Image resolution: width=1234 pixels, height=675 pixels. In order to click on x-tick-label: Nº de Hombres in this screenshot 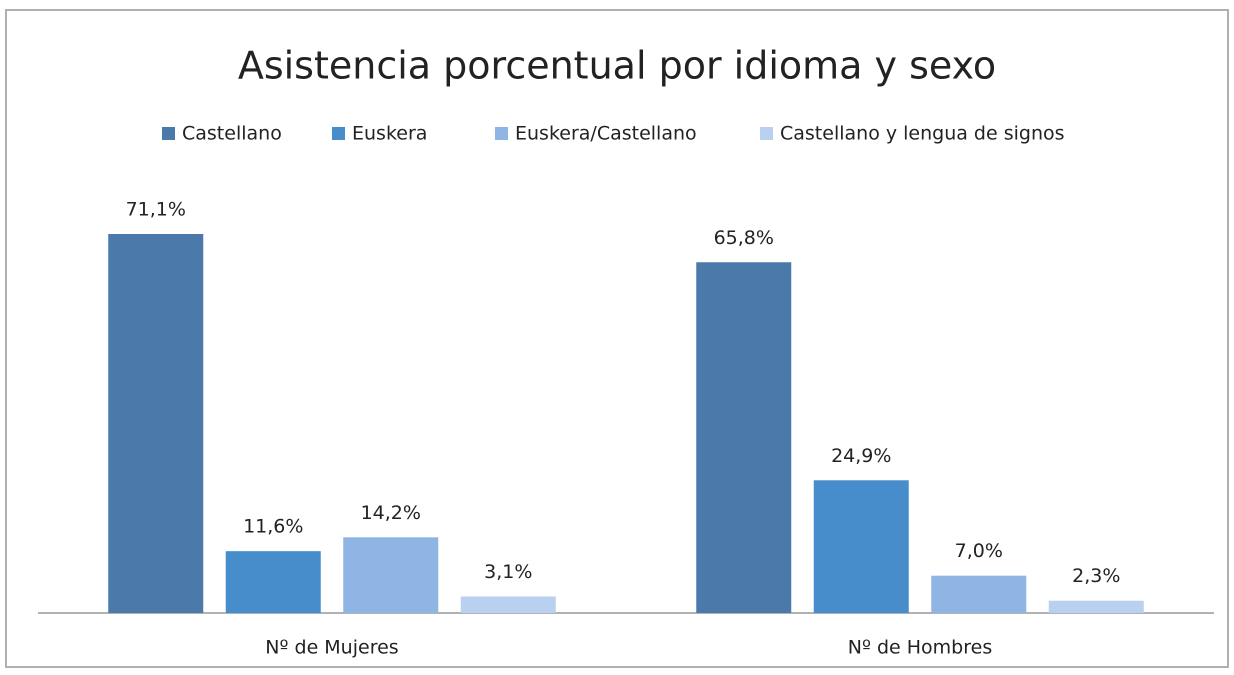, I will do `click(920, 648)`.